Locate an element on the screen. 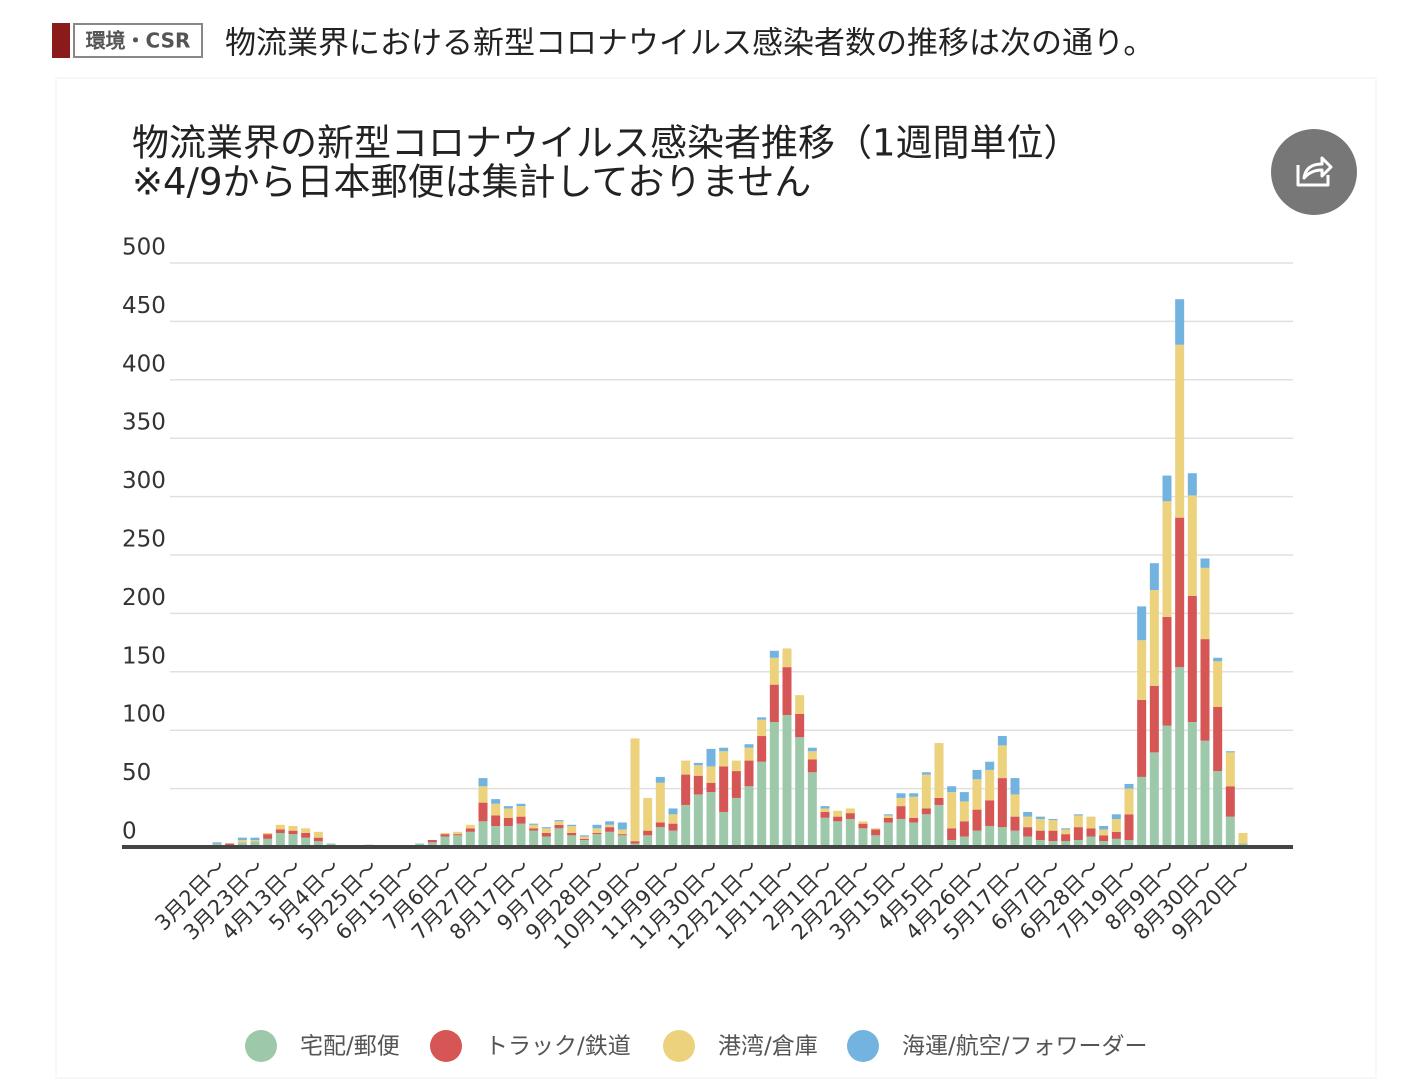 Image resolution: width=1407 pixels, height=1080 pixels. y-tick-label: 250 is located at coordinates (144, 540).